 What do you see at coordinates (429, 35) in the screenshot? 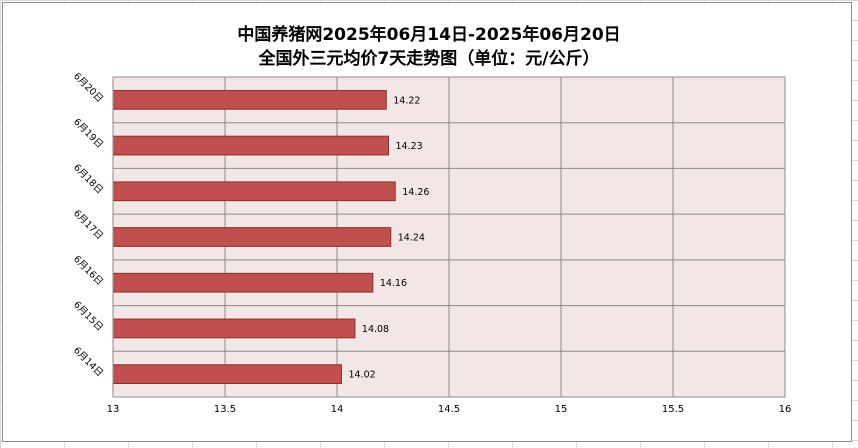
I see `chart-title: 中国养猪网2025年06月14日-2025年06月20日` at bounding box center [429, 35].